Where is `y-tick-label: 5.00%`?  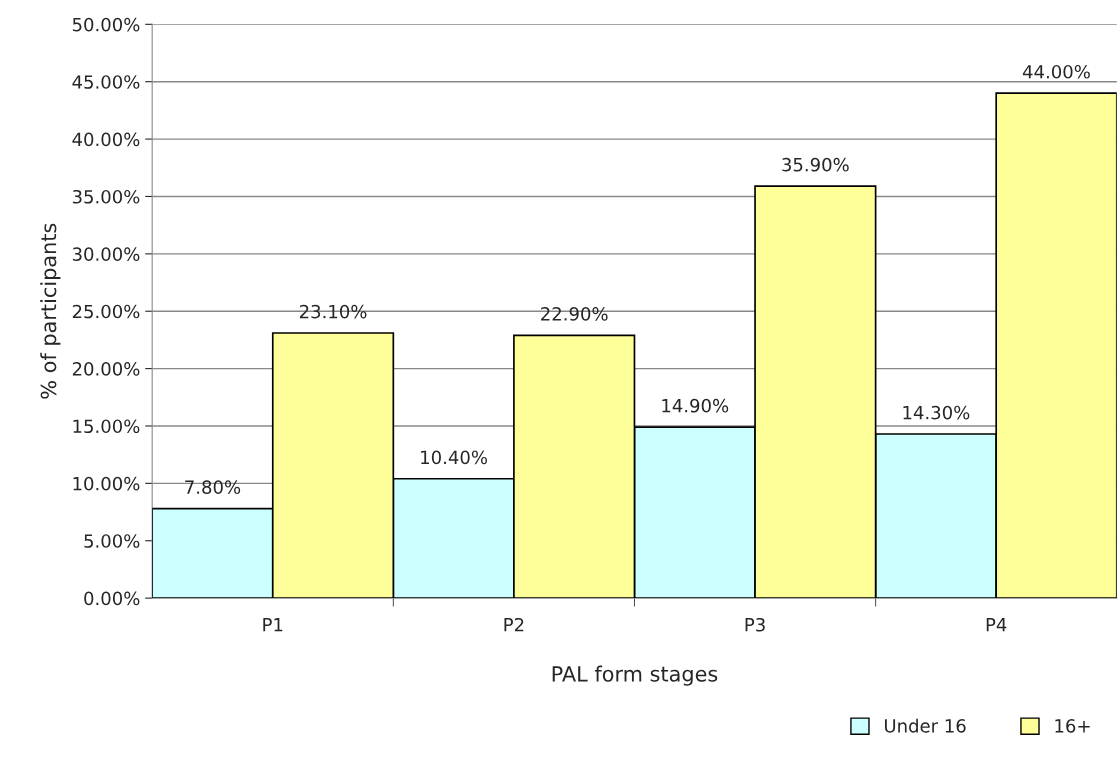
y-tick-label: 5.00% is located at coordinates (112, 541).